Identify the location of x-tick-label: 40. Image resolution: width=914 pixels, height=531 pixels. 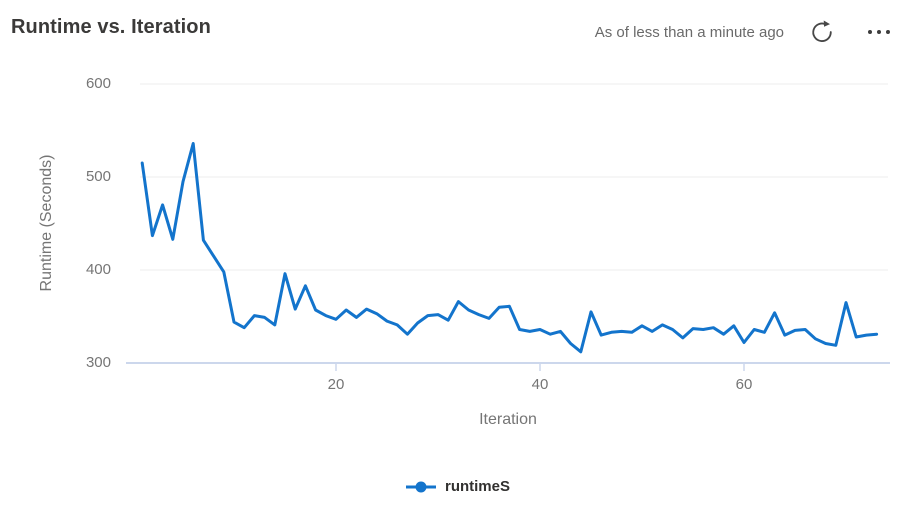
(540, 384).